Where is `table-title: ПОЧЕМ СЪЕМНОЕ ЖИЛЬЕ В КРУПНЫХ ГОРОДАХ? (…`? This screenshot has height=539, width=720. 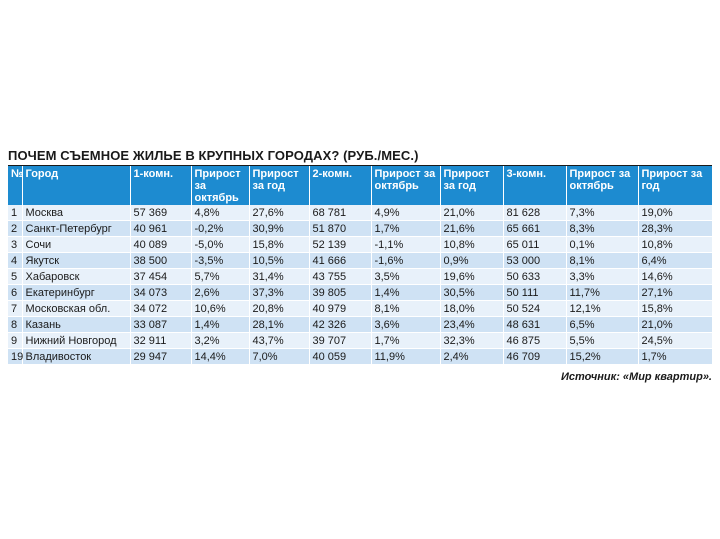 table-title: ПОЧЕМ СЪЕМНОЕ ЖИЛЬЕ В КРУПНЫХ ГОРОДАХ? (… is located at coordinates (360, 157).